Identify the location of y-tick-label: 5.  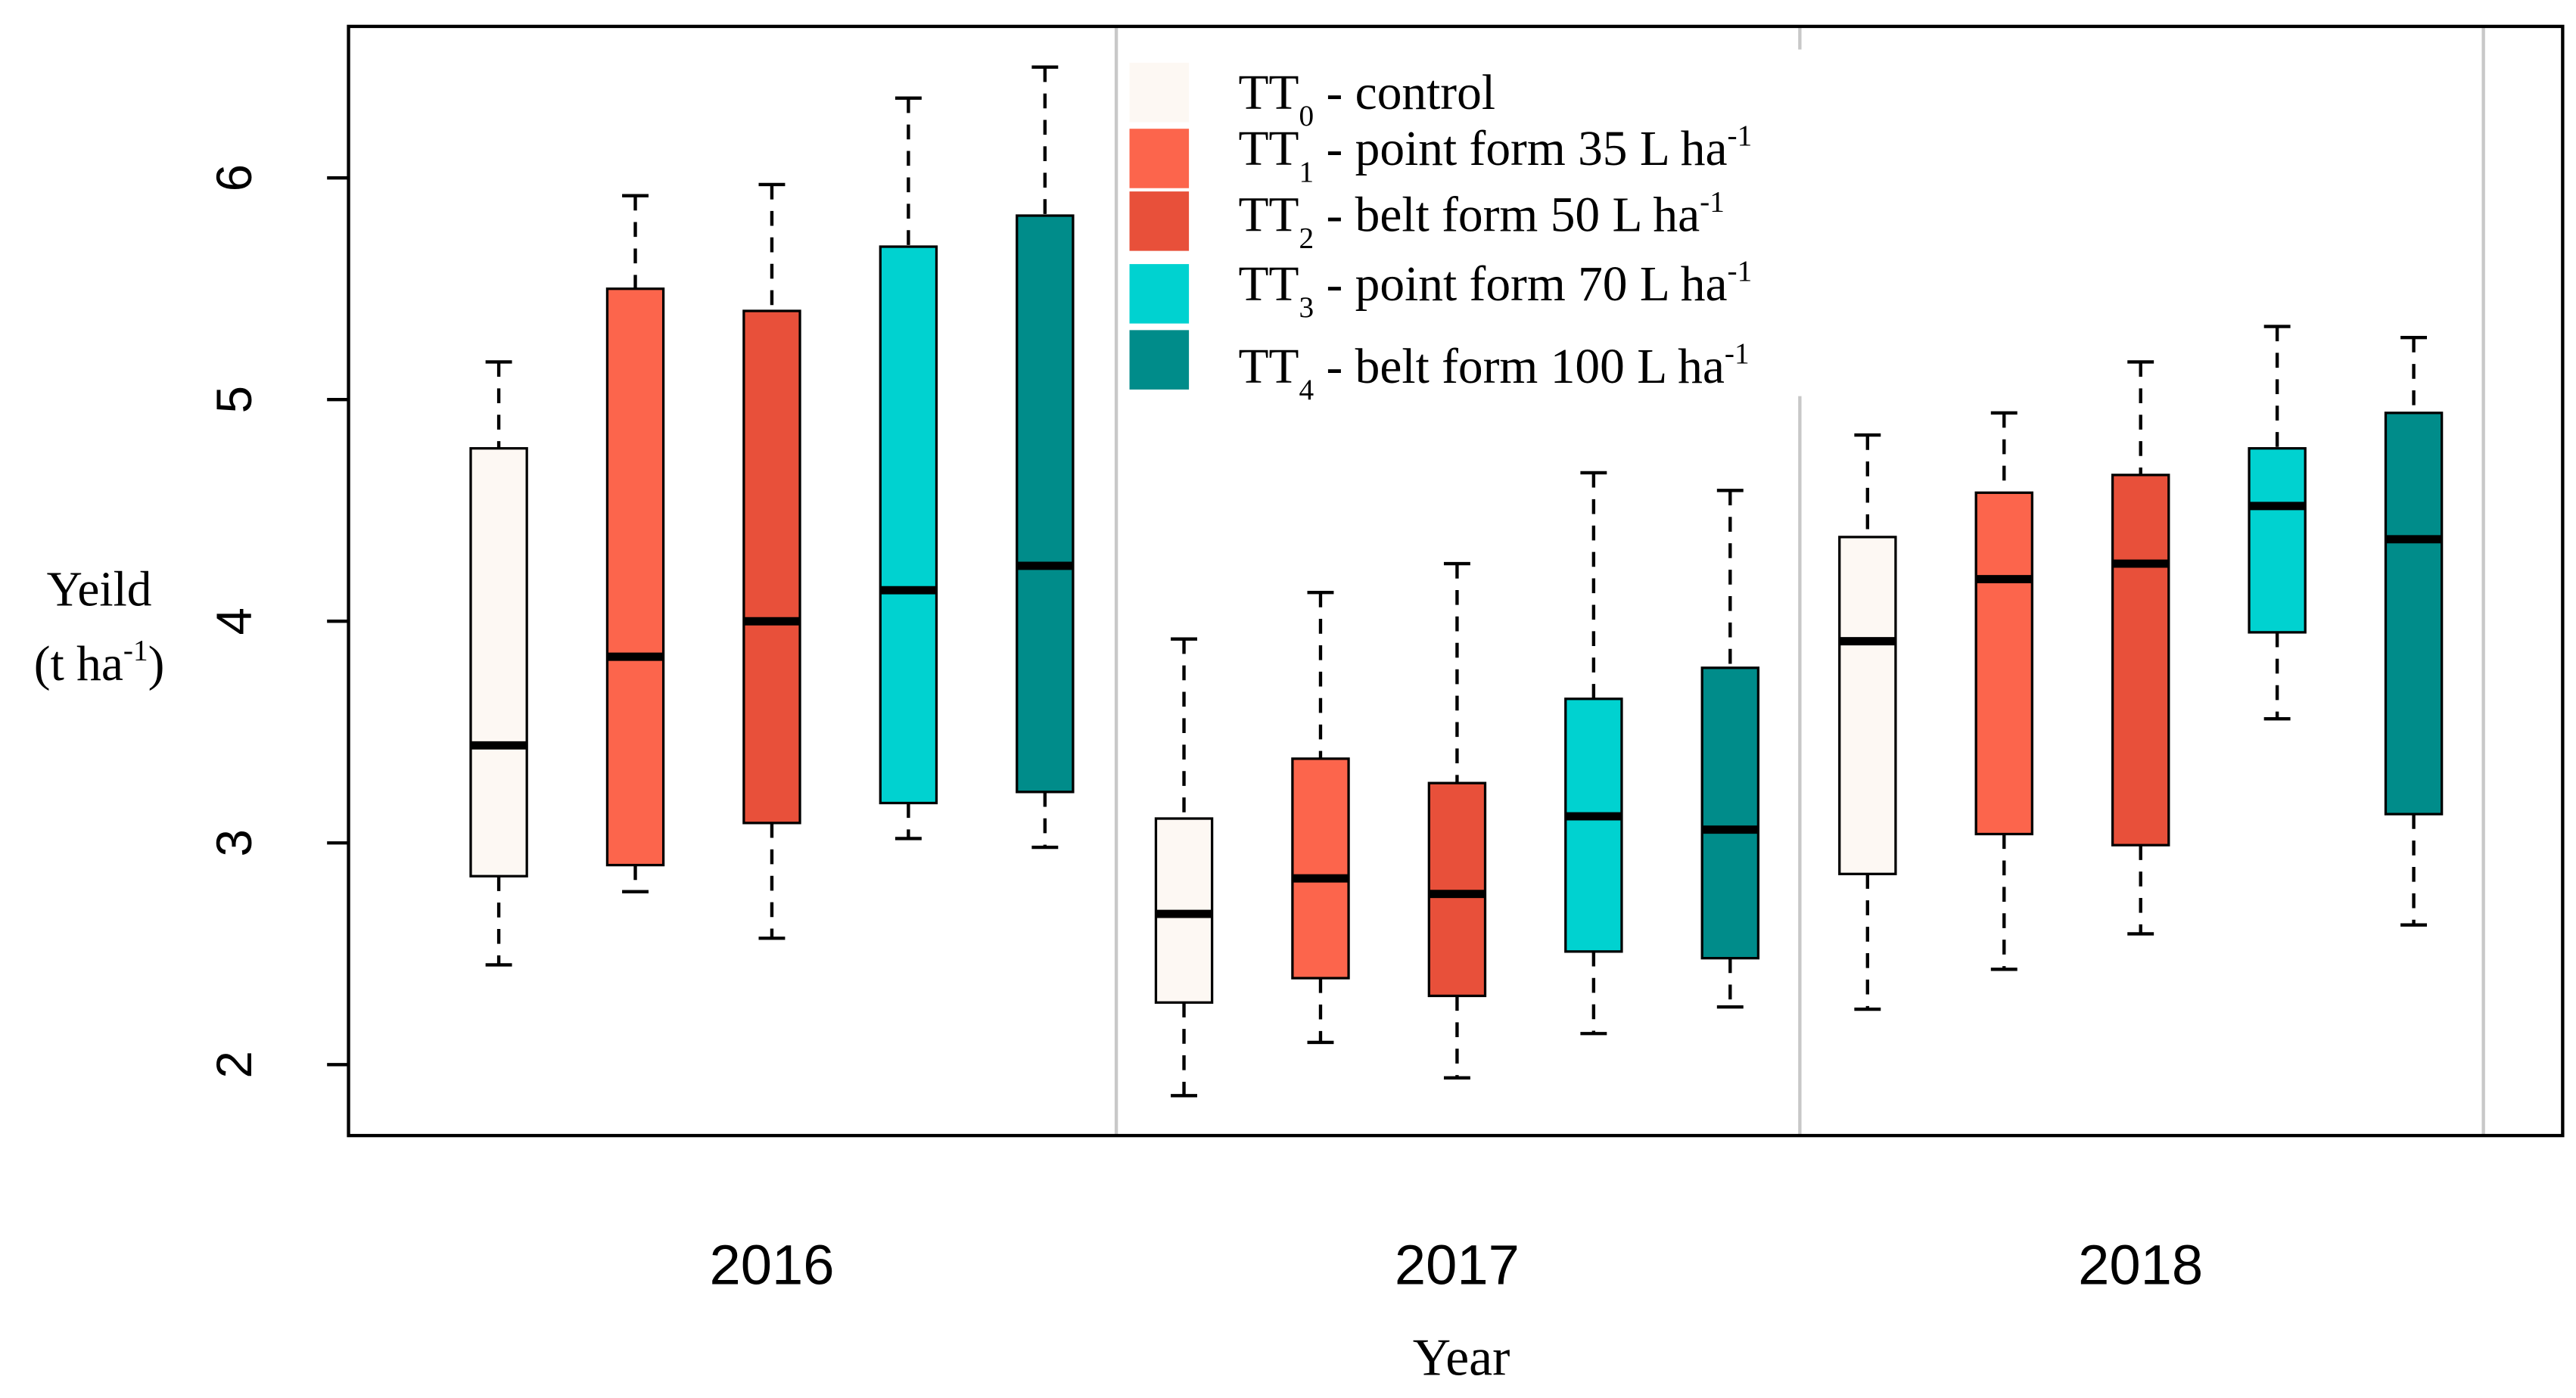
(234, 399).